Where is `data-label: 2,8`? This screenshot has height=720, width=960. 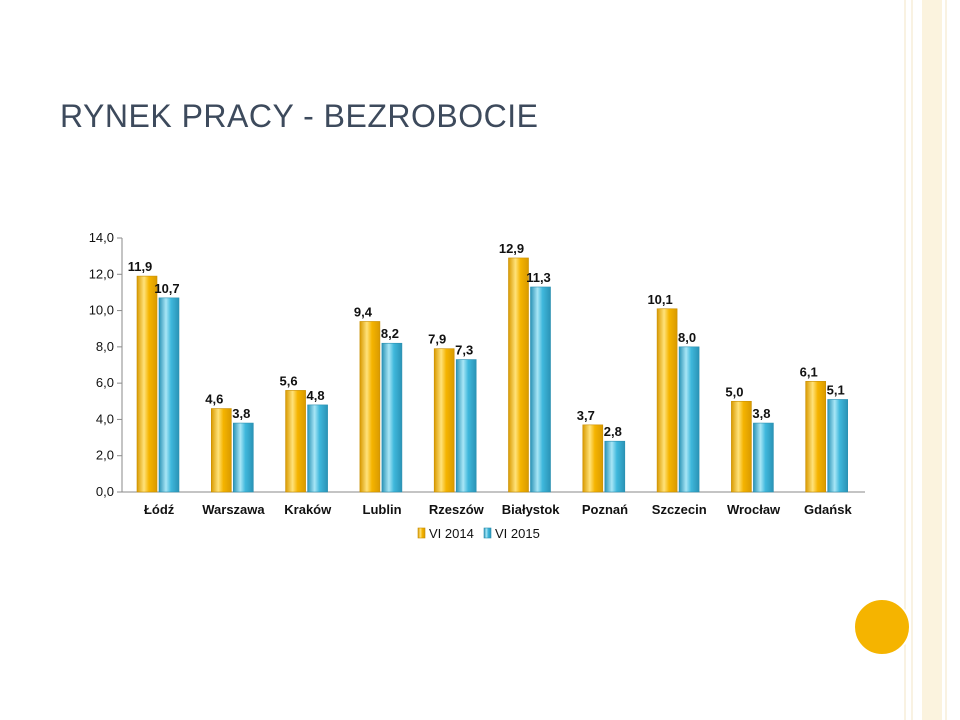
data-label: 2,8 is located at coordinates (613, 431).